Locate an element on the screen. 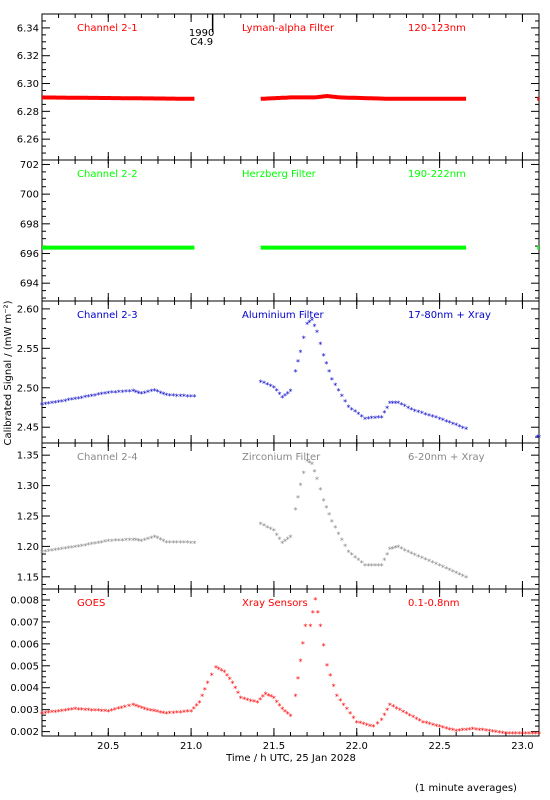 The width and height of the screenshot is (550, 800). x-tick-label: 22.5 is located at coordinates (439, 746).